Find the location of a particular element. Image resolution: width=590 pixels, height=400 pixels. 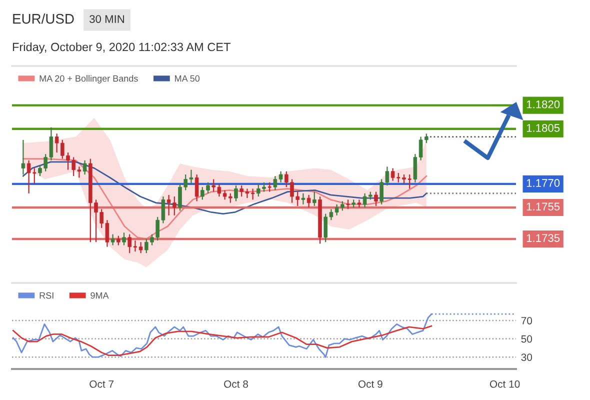

chart-title: EUR/USD is located at coordinates (43, 19).